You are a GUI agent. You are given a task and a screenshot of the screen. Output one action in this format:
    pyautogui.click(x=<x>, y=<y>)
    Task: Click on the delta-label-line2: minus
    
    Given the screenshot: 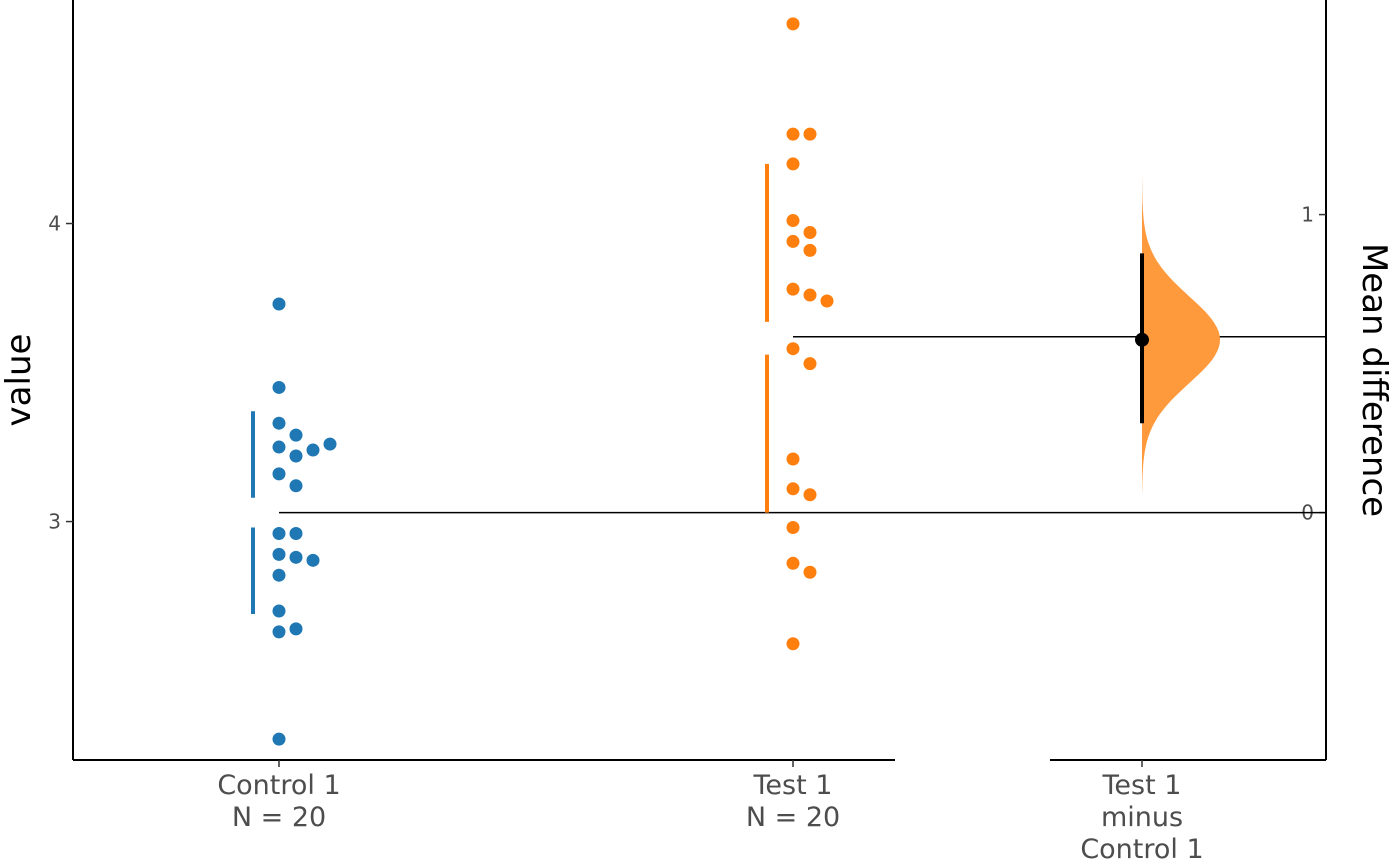 What is the action you would take?
    pyautogui.click(x=1142, y=817)
    